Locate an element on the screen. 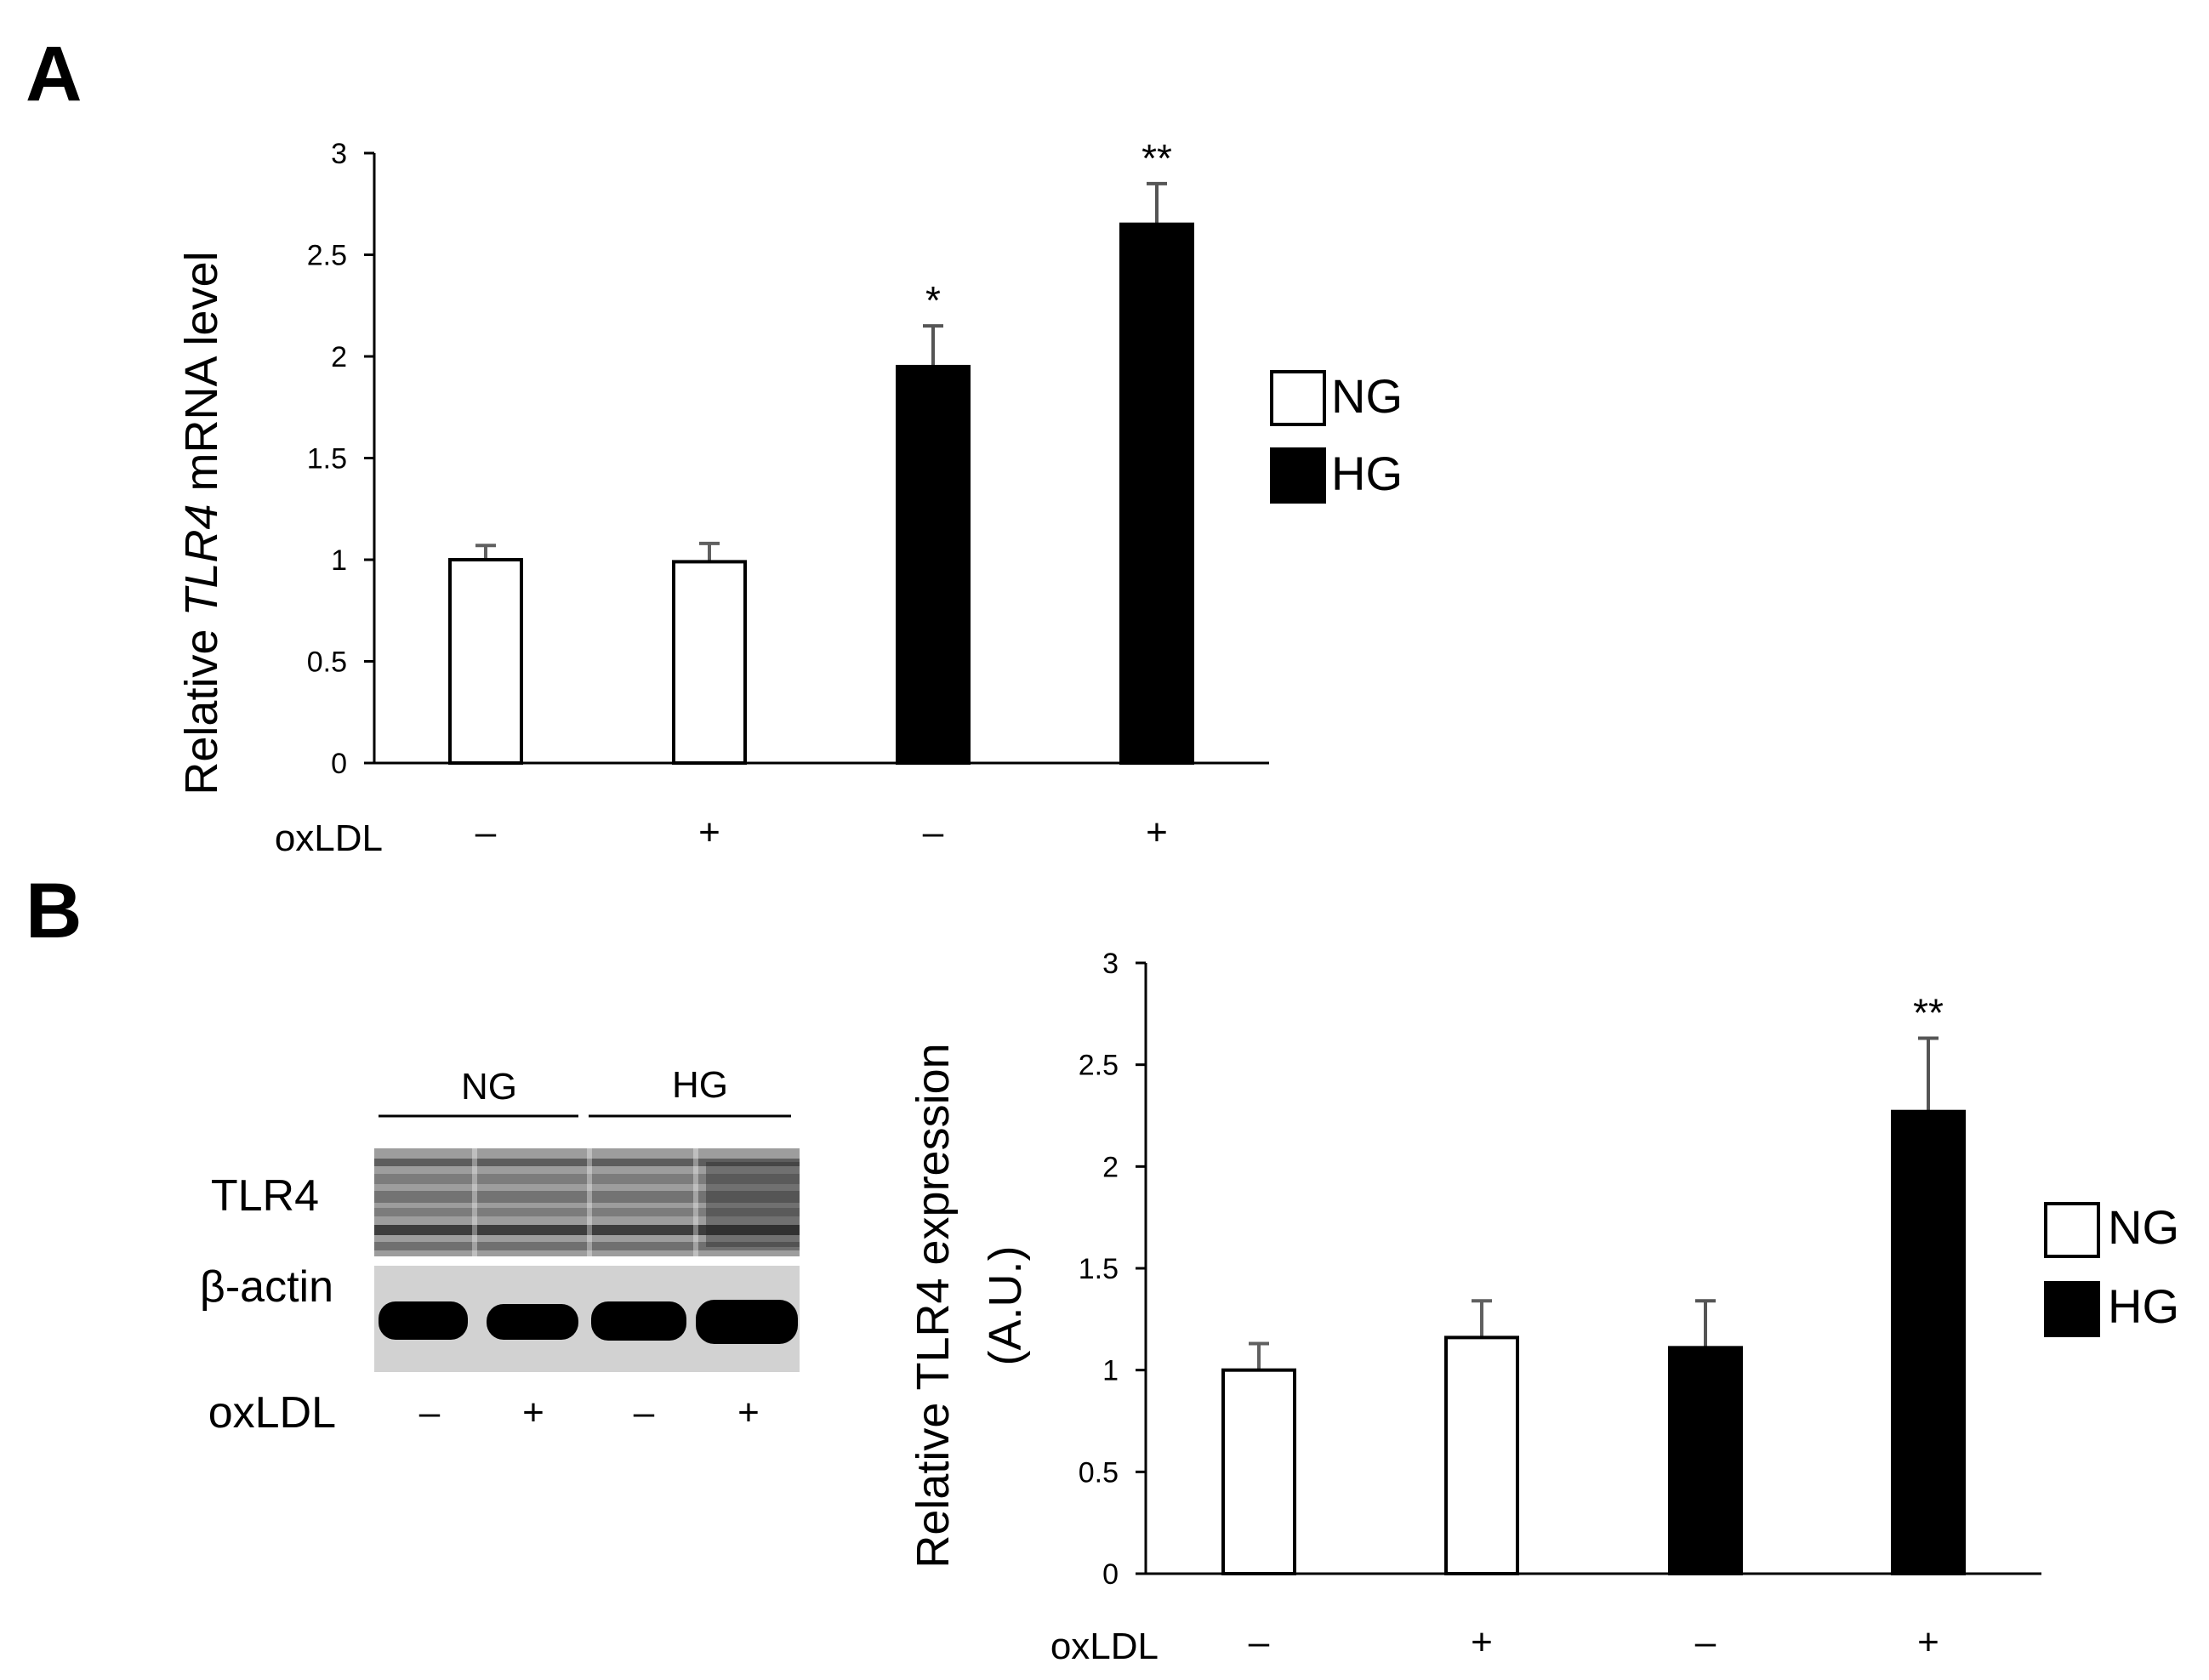 The height and width of the screenshot is (1680, 2209). blot-group-hg-label: HG is located at coordinates (700, 1085).